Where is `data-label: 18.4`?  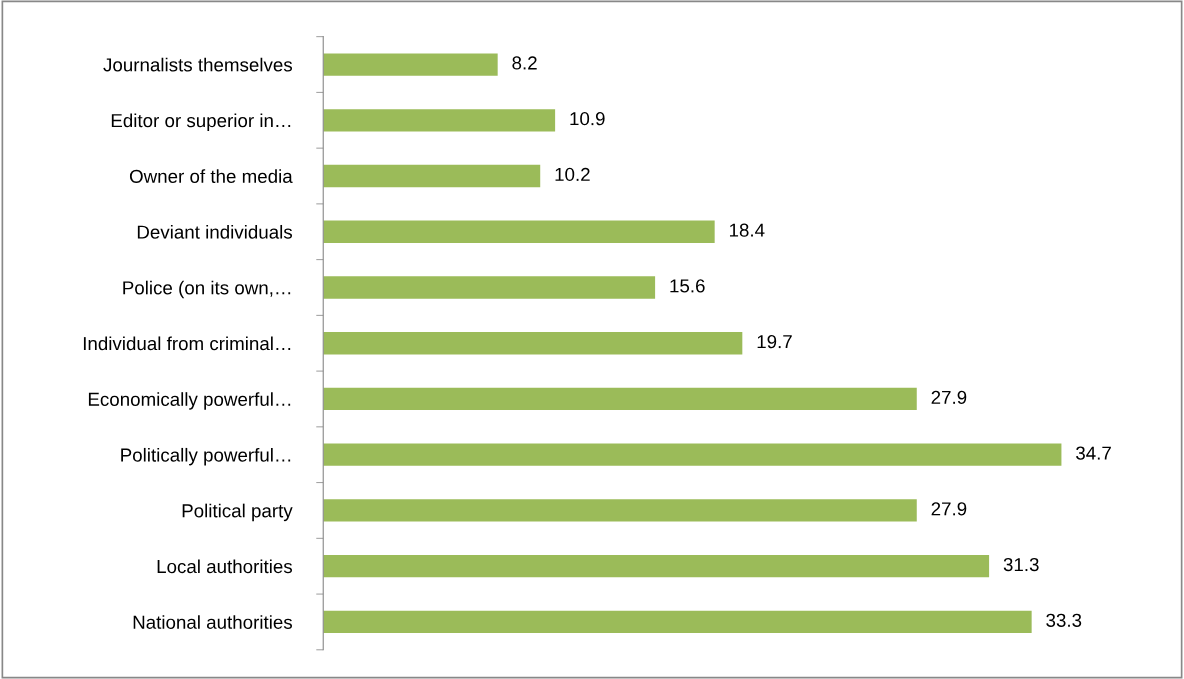
data-label: 18.4 is located at coordinates (747, 230).